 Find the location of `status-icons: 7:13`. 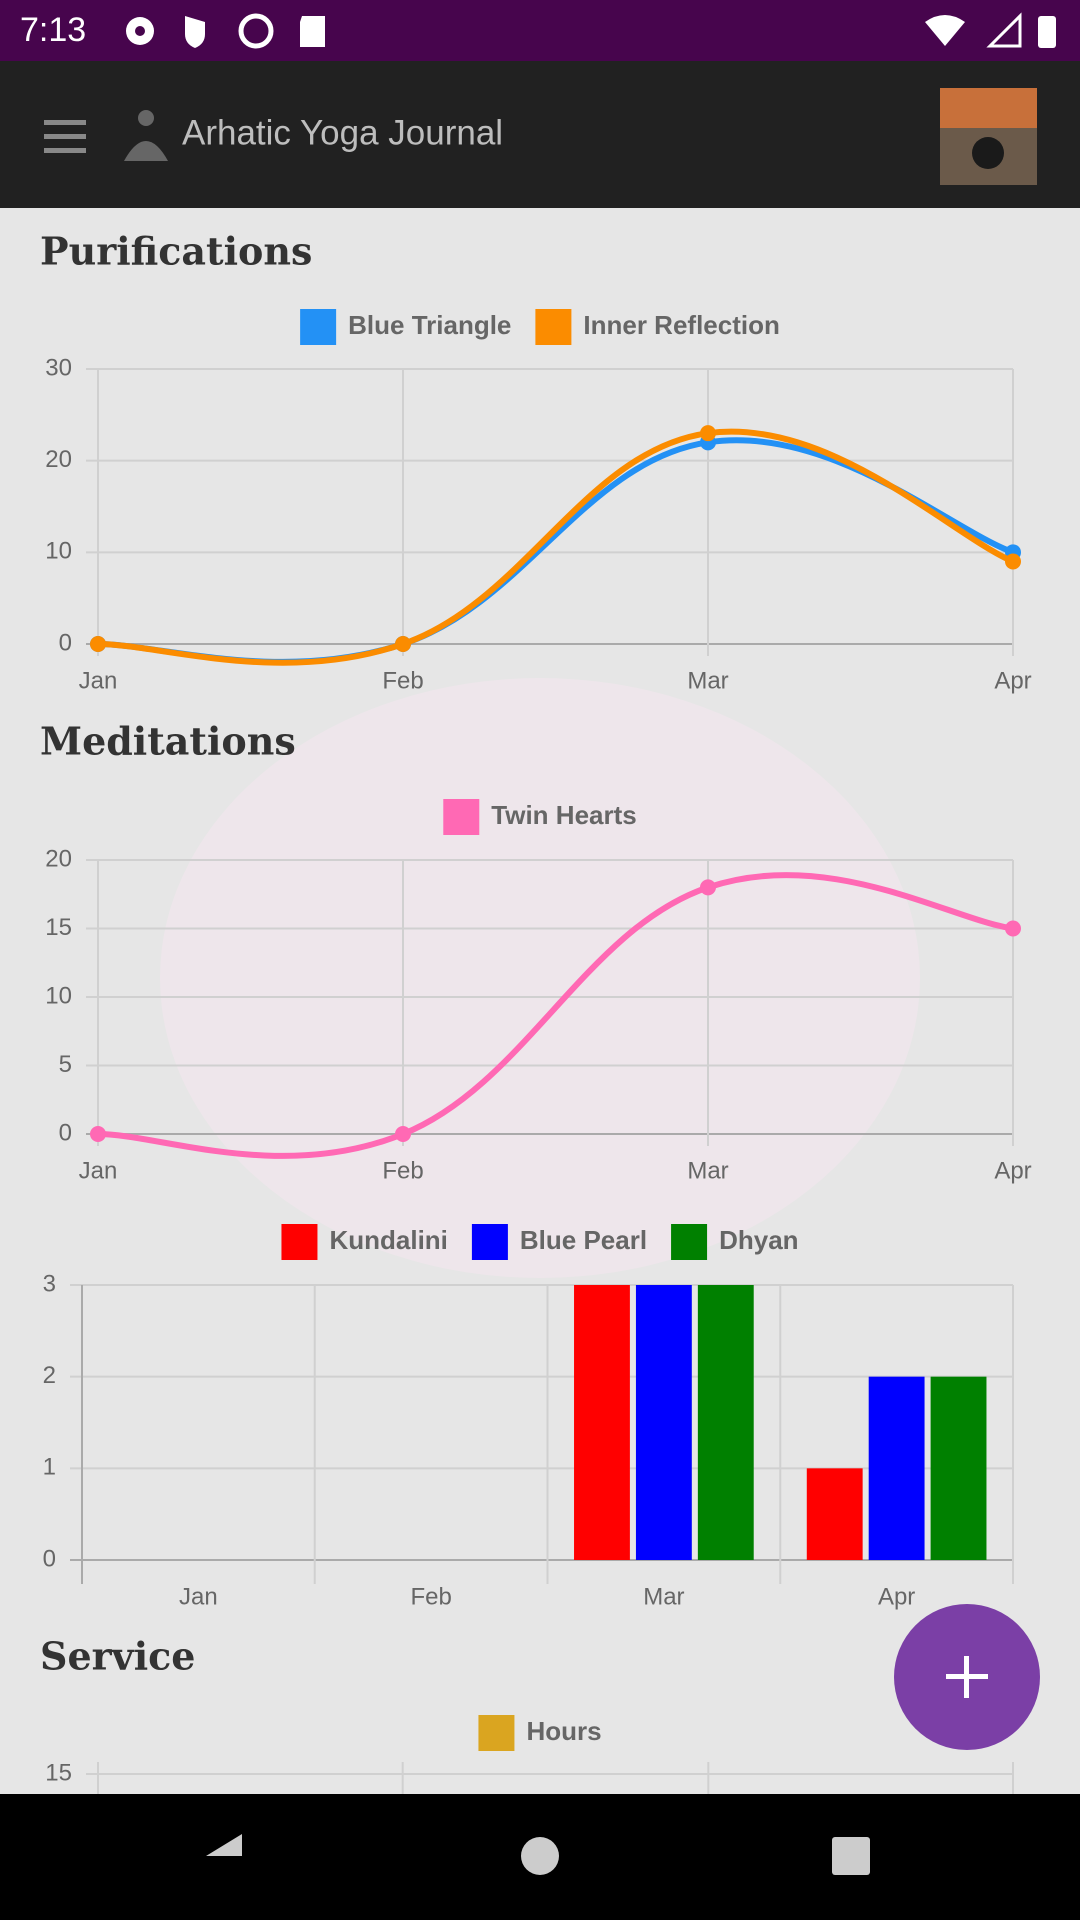

status-icons: 7:13 is located at coordinates (538, 30).